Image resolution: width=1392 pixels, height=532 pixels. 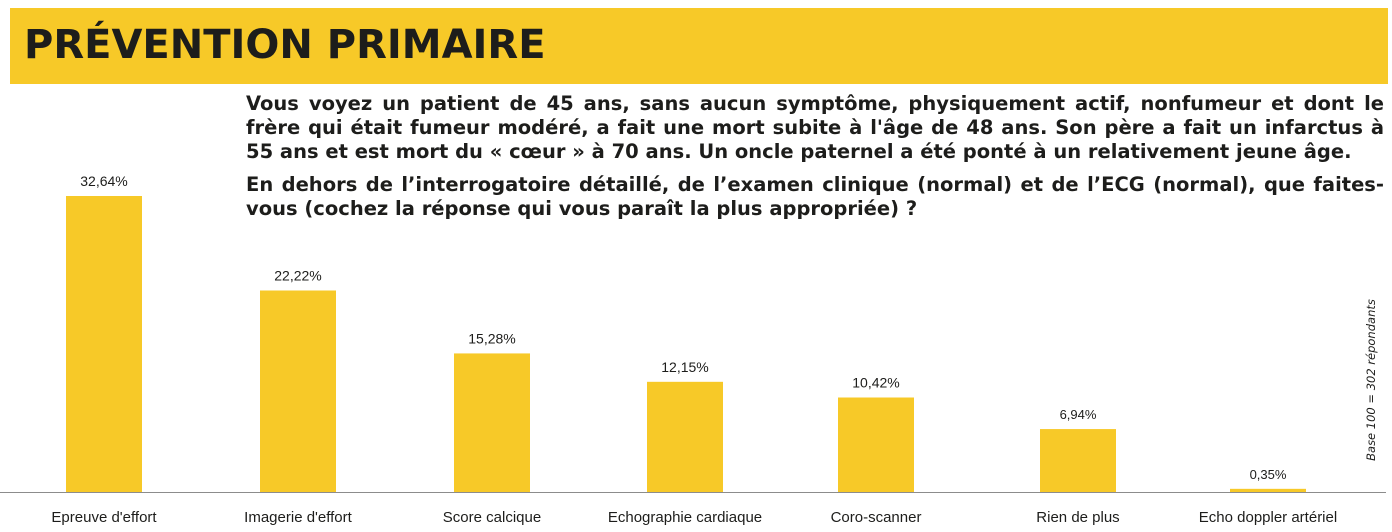 What do you see at coordinates (685, 517) in the screenshot?
I see `category-label: Echographie cardiaque` at bounding box center [685, 517].